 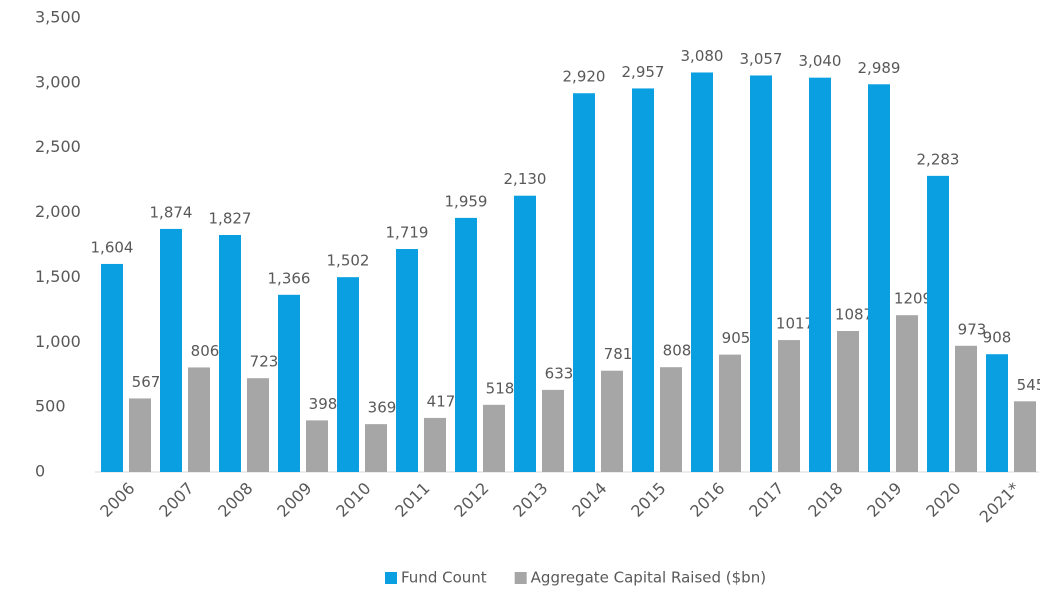 I want to click on value-label: 2,989, so click(x=879, y=68).